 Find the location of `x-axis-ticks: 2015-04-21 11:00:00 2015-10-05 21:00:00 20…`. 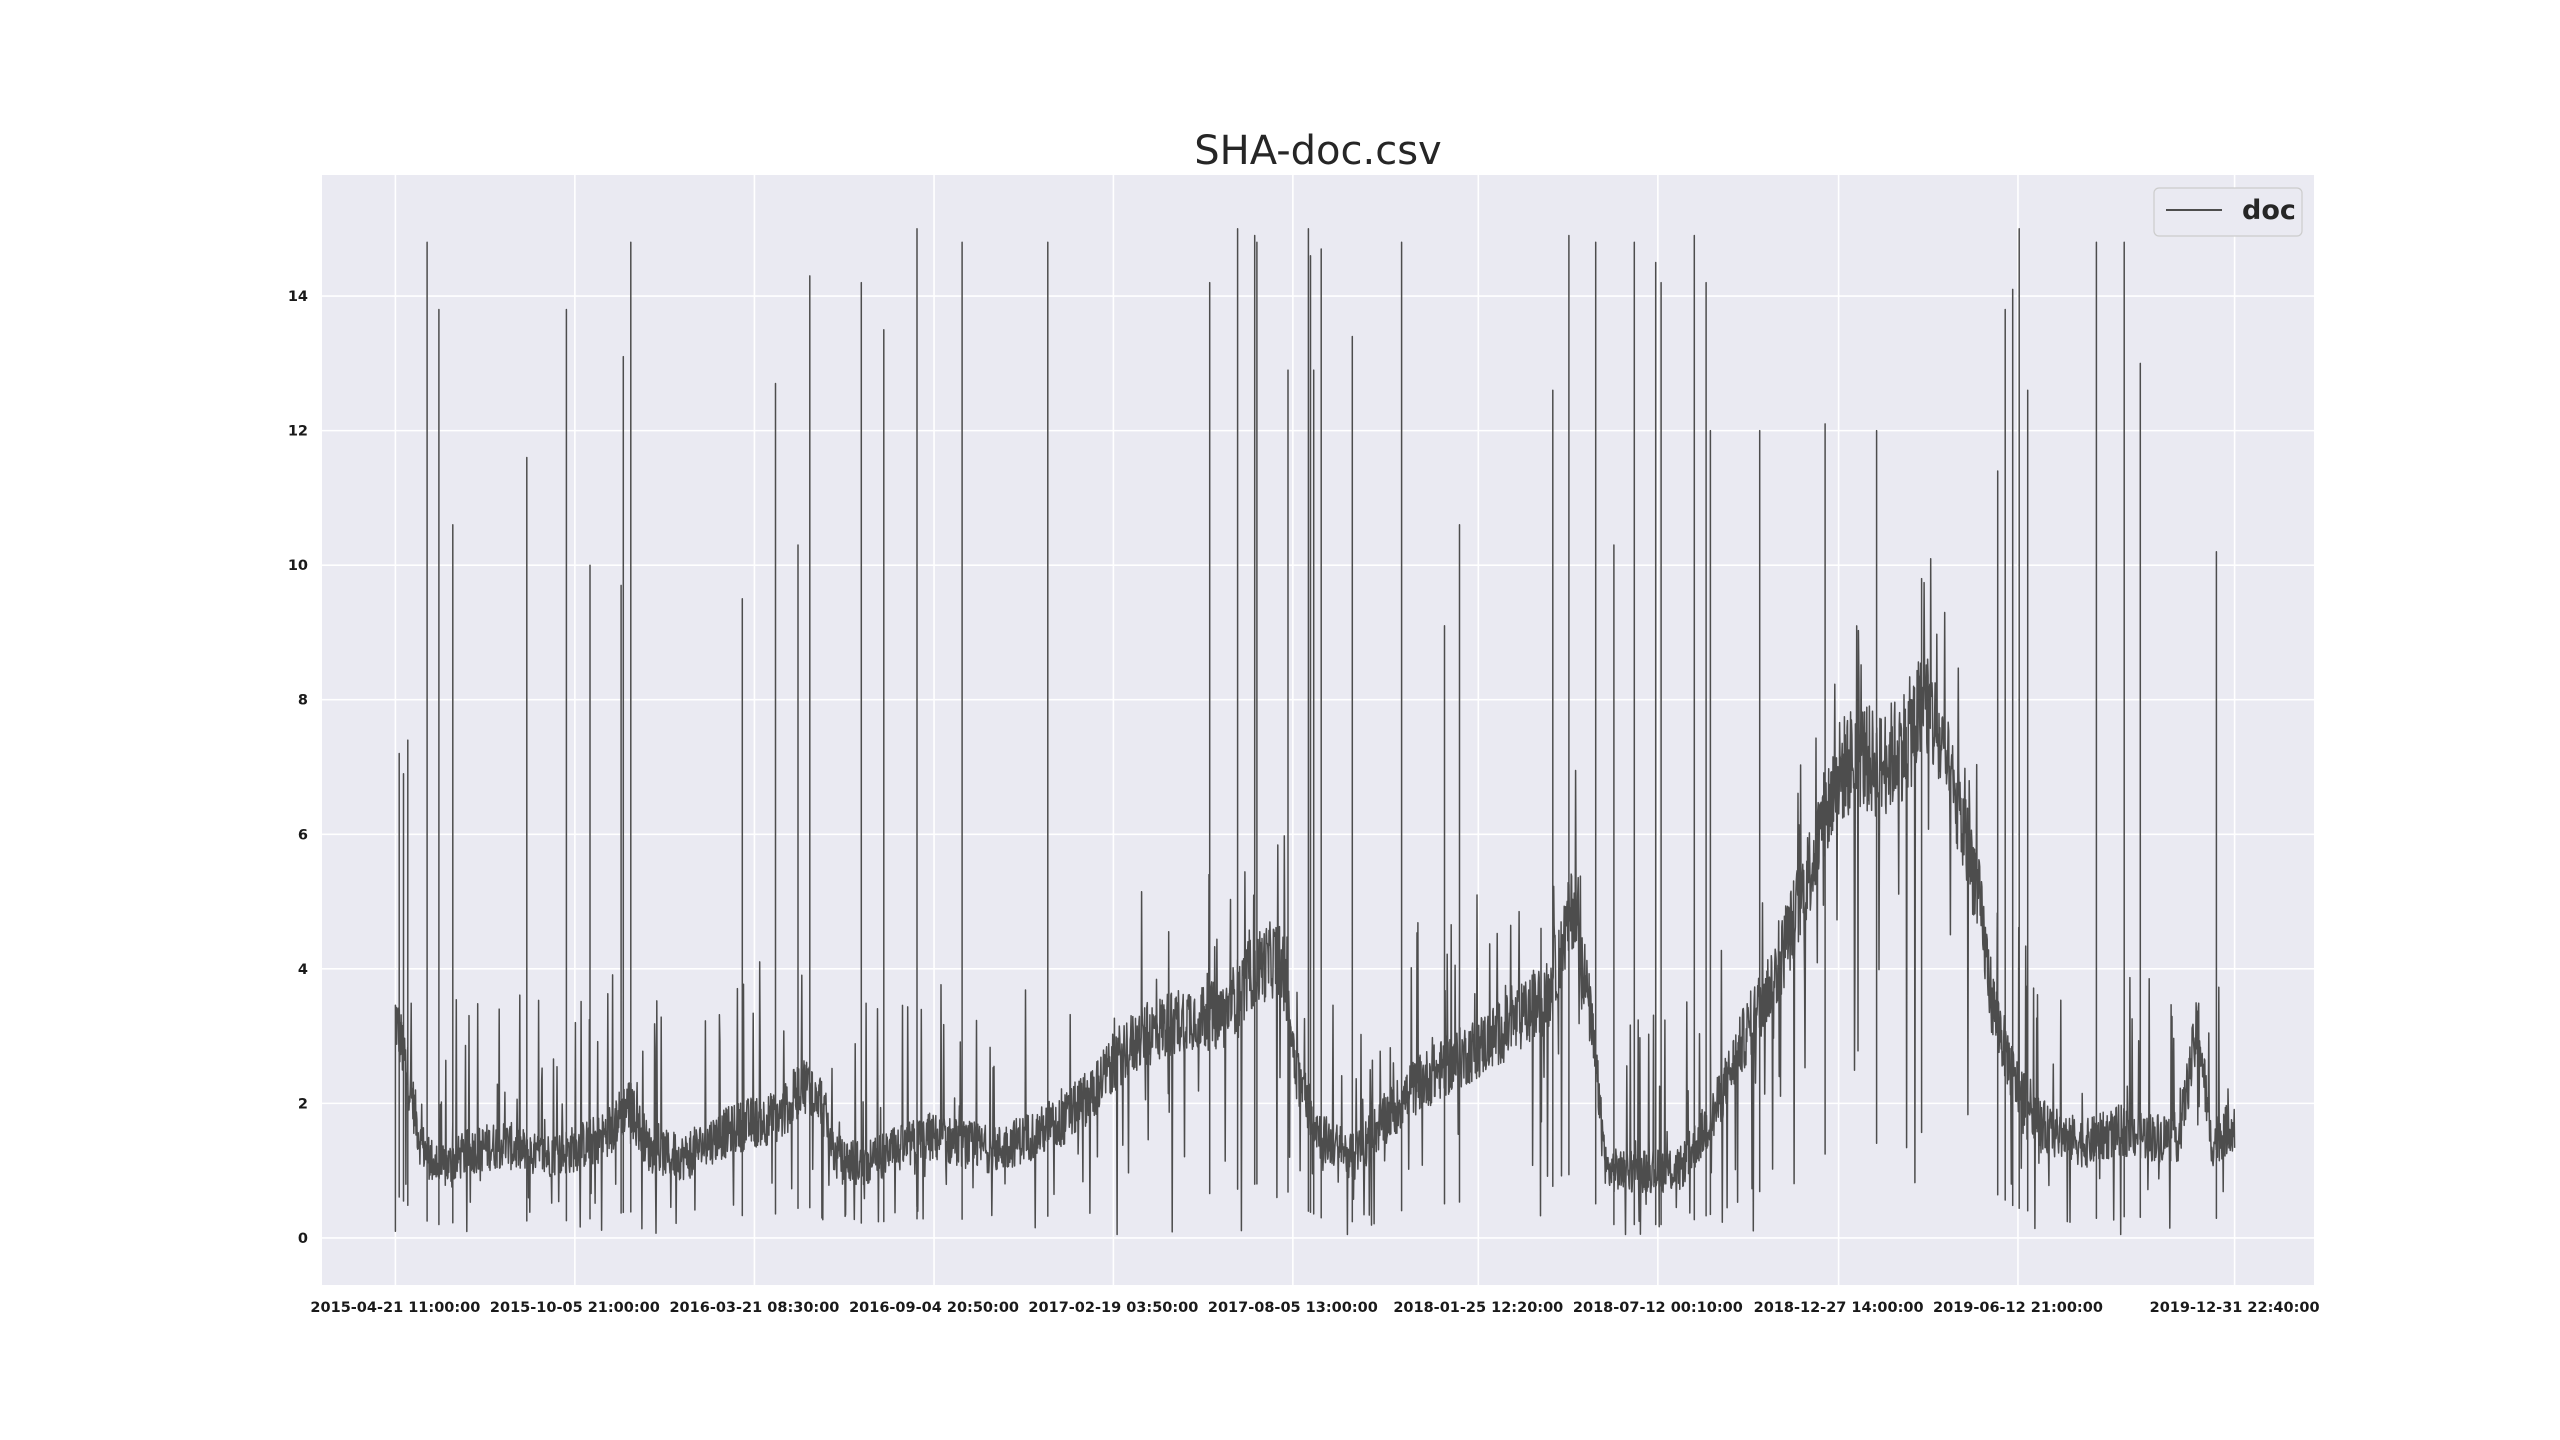

x-axis-ticks: 2015-04-21 11:00:00 2015-10-05 21:00:00 20… is located at coordinates (1314, 1308).